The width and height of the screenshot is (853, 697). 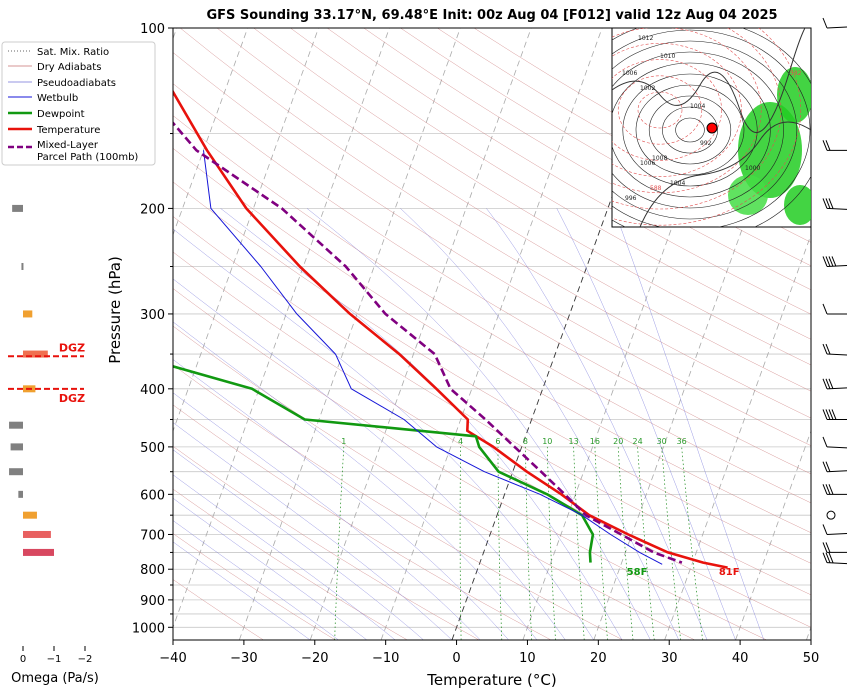 I want to click on mixing-ratio-label: 30, so click(x=662, y=441).